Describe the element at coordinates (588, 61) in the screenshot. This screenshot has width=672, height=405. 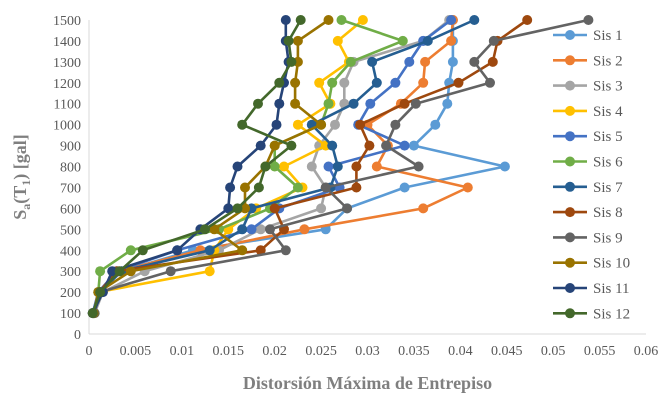
I see `legend-item: Sis 2` at that location.